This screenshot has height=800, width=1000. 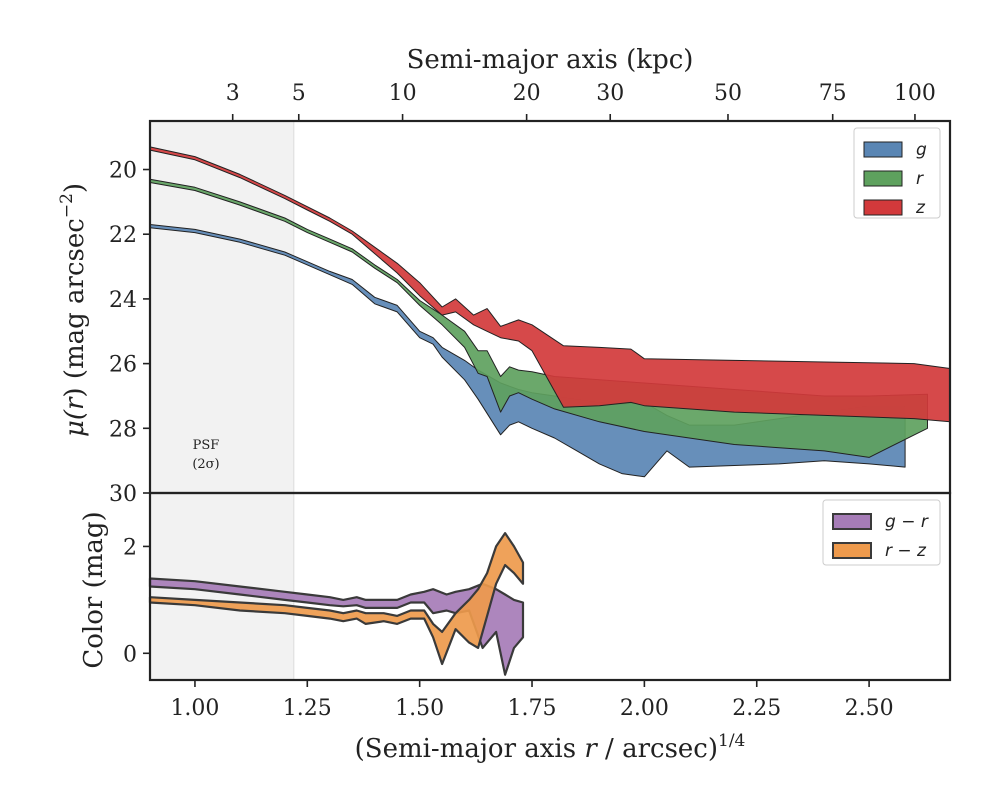 What do you see at coordinates (550, 747) in the screenshot?
I see `x-axis-label: (Semi-major axis r / arcsec)1/4` at bounding box center [550, 747].